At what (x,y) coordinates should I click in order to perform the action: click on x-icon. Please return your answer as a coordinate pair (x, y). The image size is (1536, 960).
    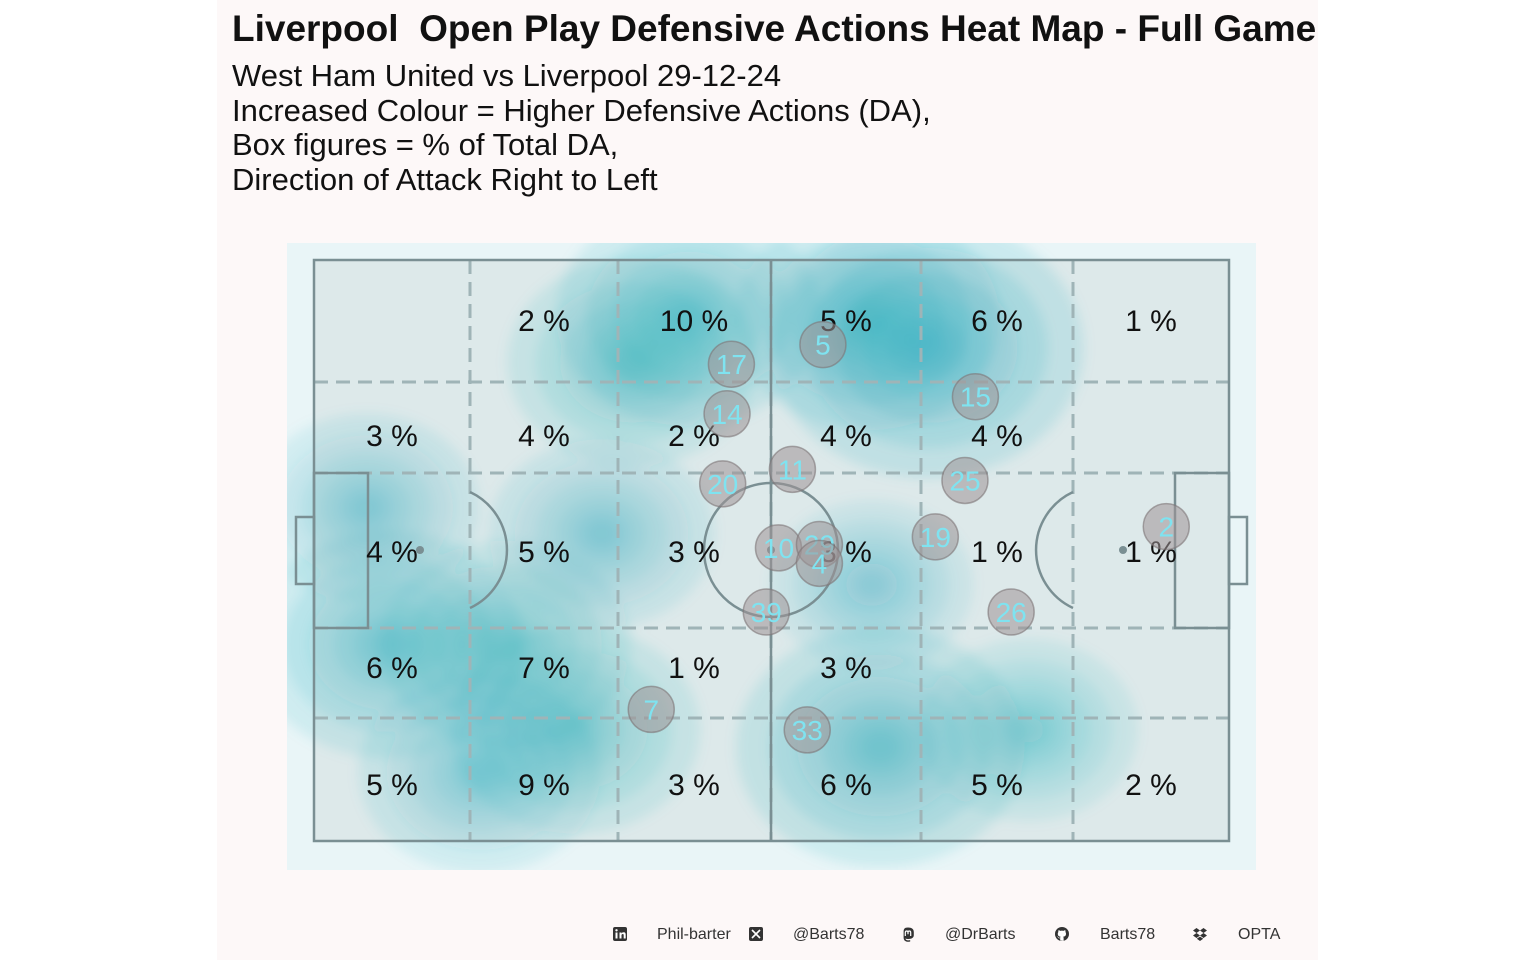
    Looking at the image, I should click on (756, 934).